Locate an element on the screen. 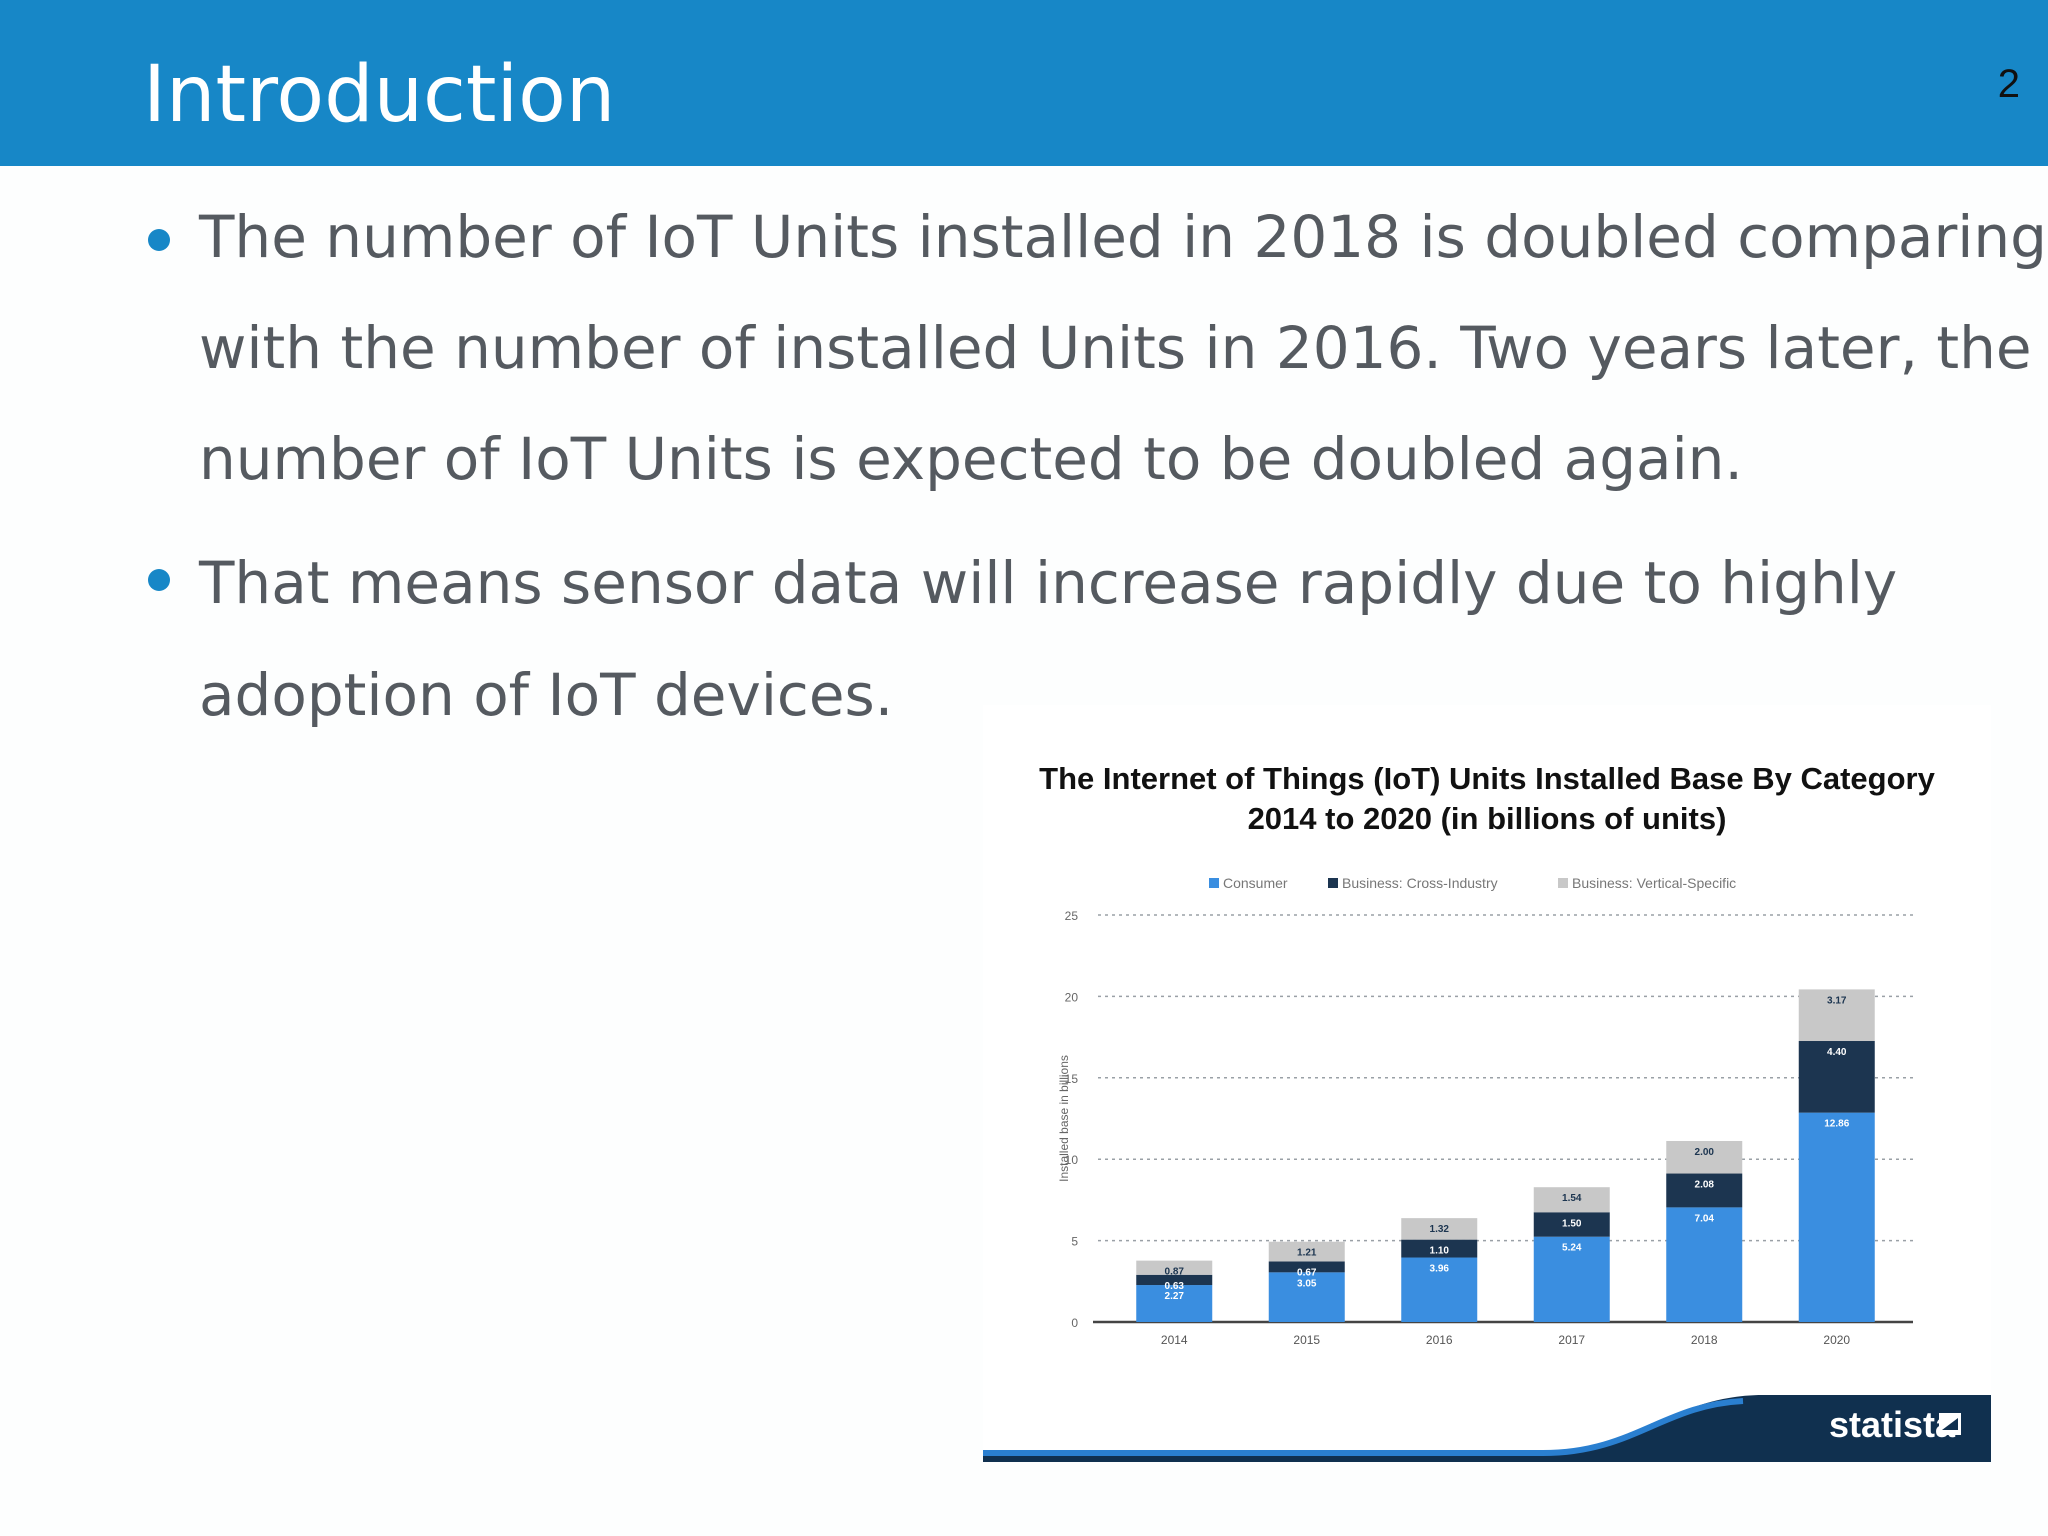  statista-logo: statista is located at coordinates (1892, 1424).